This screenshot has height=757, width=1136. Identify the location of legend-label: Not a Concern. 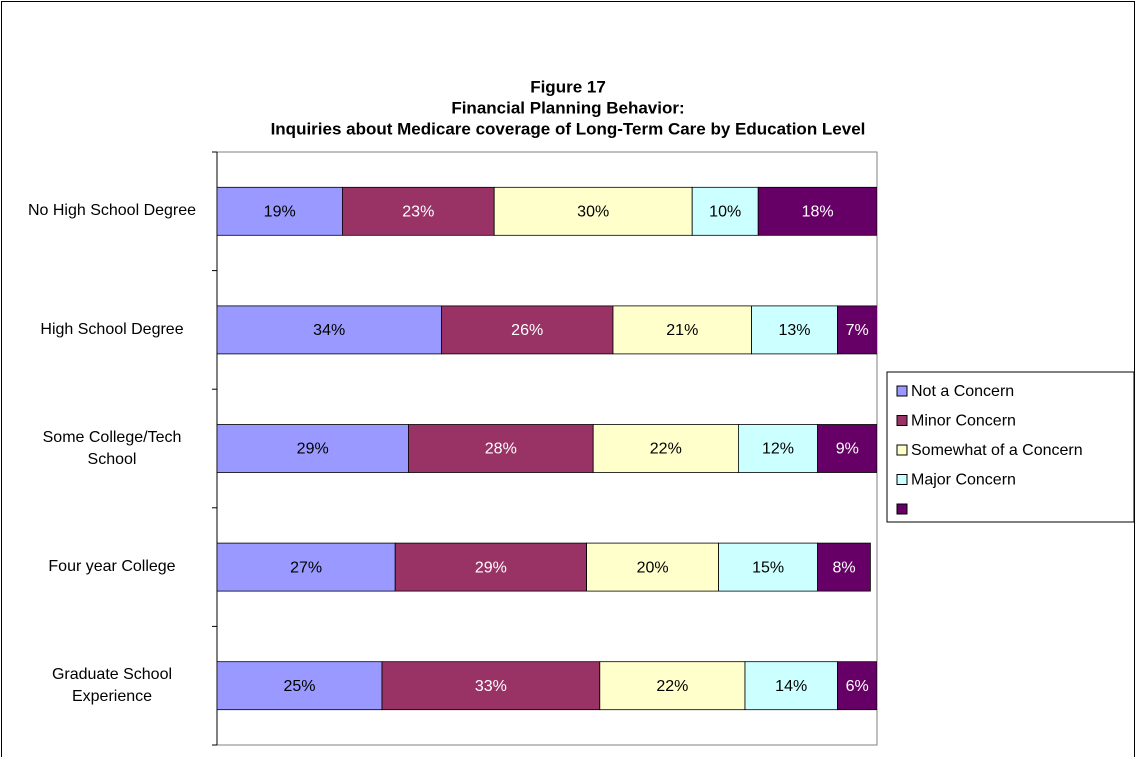
(962, 391).